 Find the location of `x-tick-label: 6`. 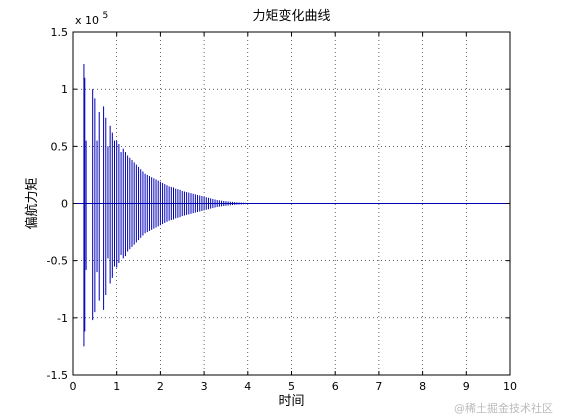

x-tick-label: 6 is located at coordinates (335, 386).